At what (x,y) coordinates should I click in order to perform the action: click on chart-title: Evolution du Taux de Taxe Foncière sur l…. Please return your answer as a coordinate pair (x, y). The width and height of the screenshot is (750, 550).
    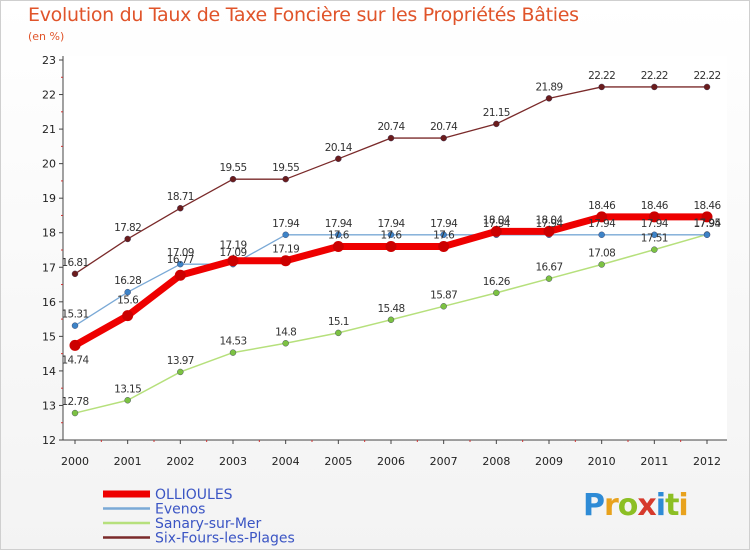
    Looking at the image, I should click on (303, 15).